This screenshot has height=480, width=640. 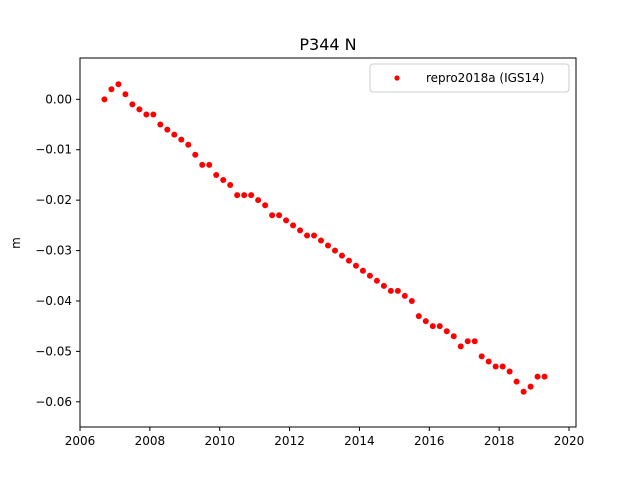 What do you see at coordinates (150, 441) in the screenshot?
I see `x-tick-label: 2008` at bounding box center [150, 441].